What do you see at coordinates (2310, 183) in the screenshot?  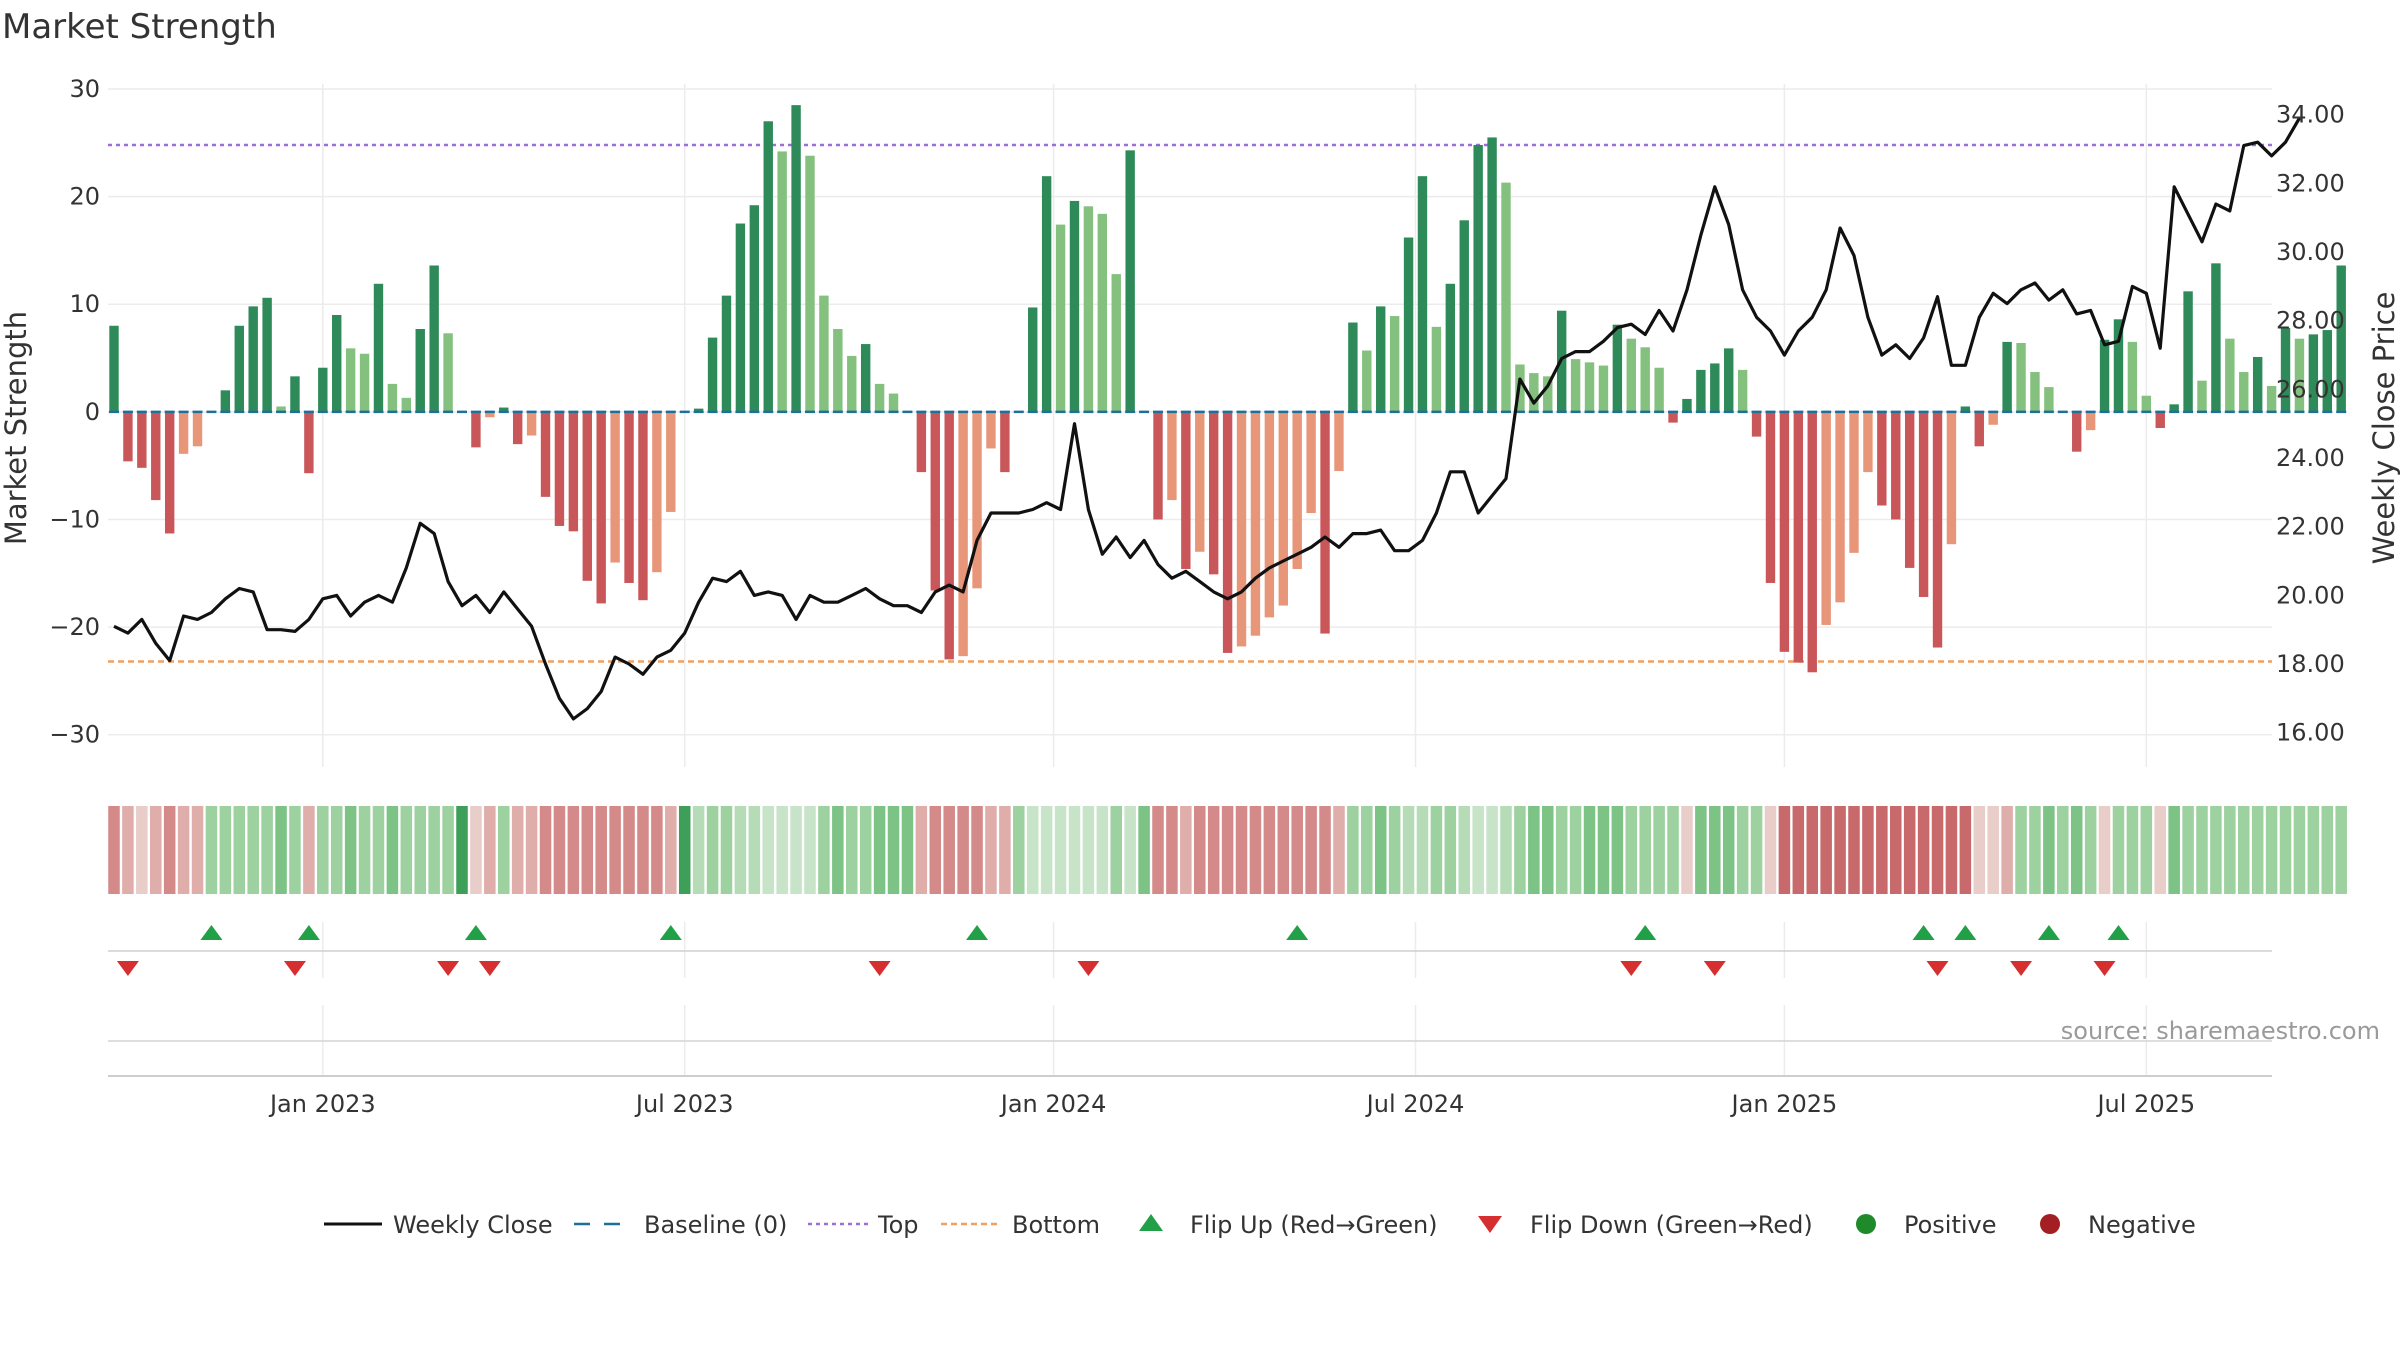 I see `y2-tick-label: 32.00` at bounding box center [2310, 183].